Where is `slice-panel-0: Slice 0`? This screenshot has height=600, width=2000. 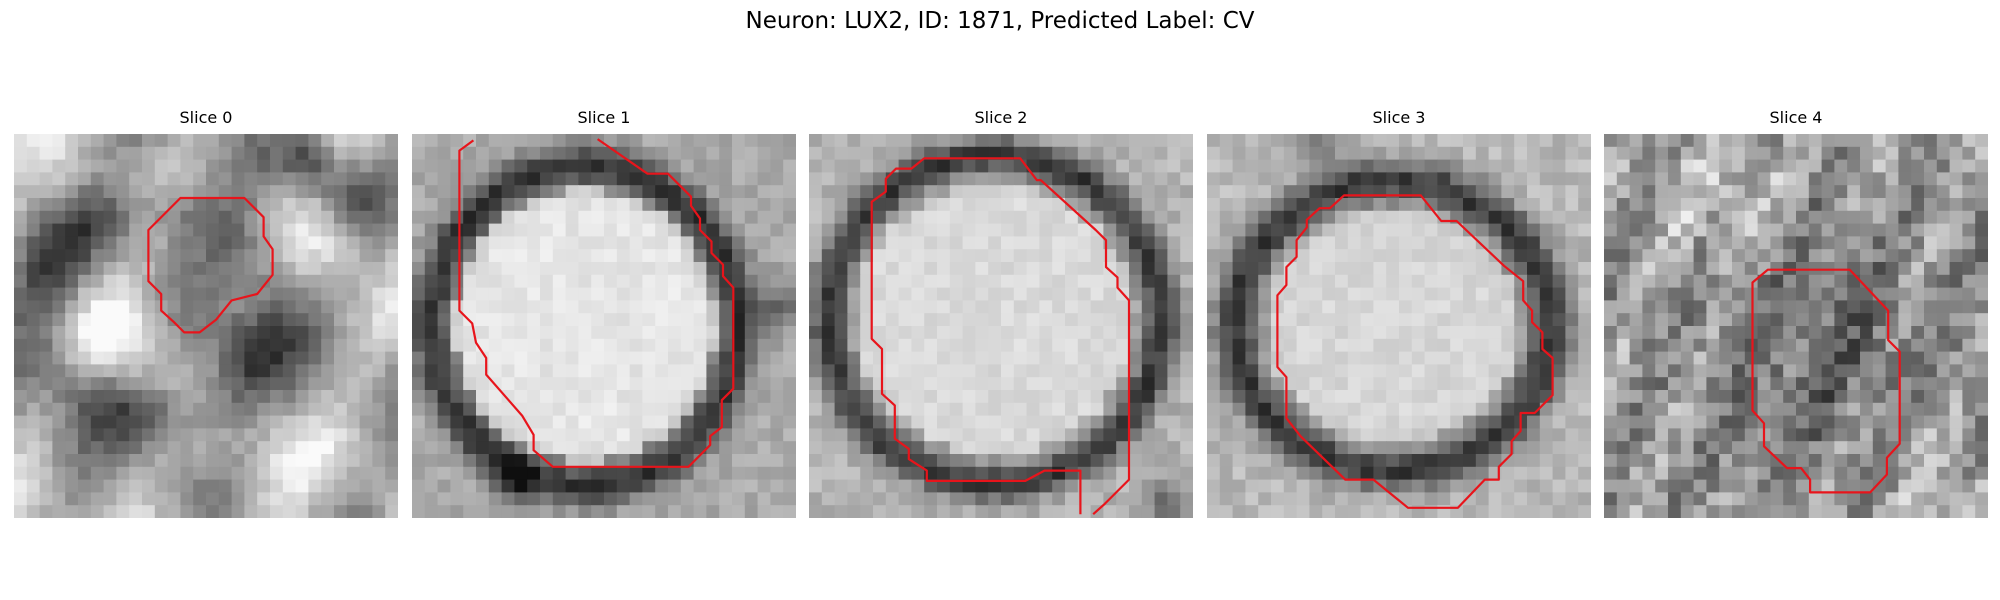
slice-panel-0: Slice 0 is located at coordinates (206, 313).